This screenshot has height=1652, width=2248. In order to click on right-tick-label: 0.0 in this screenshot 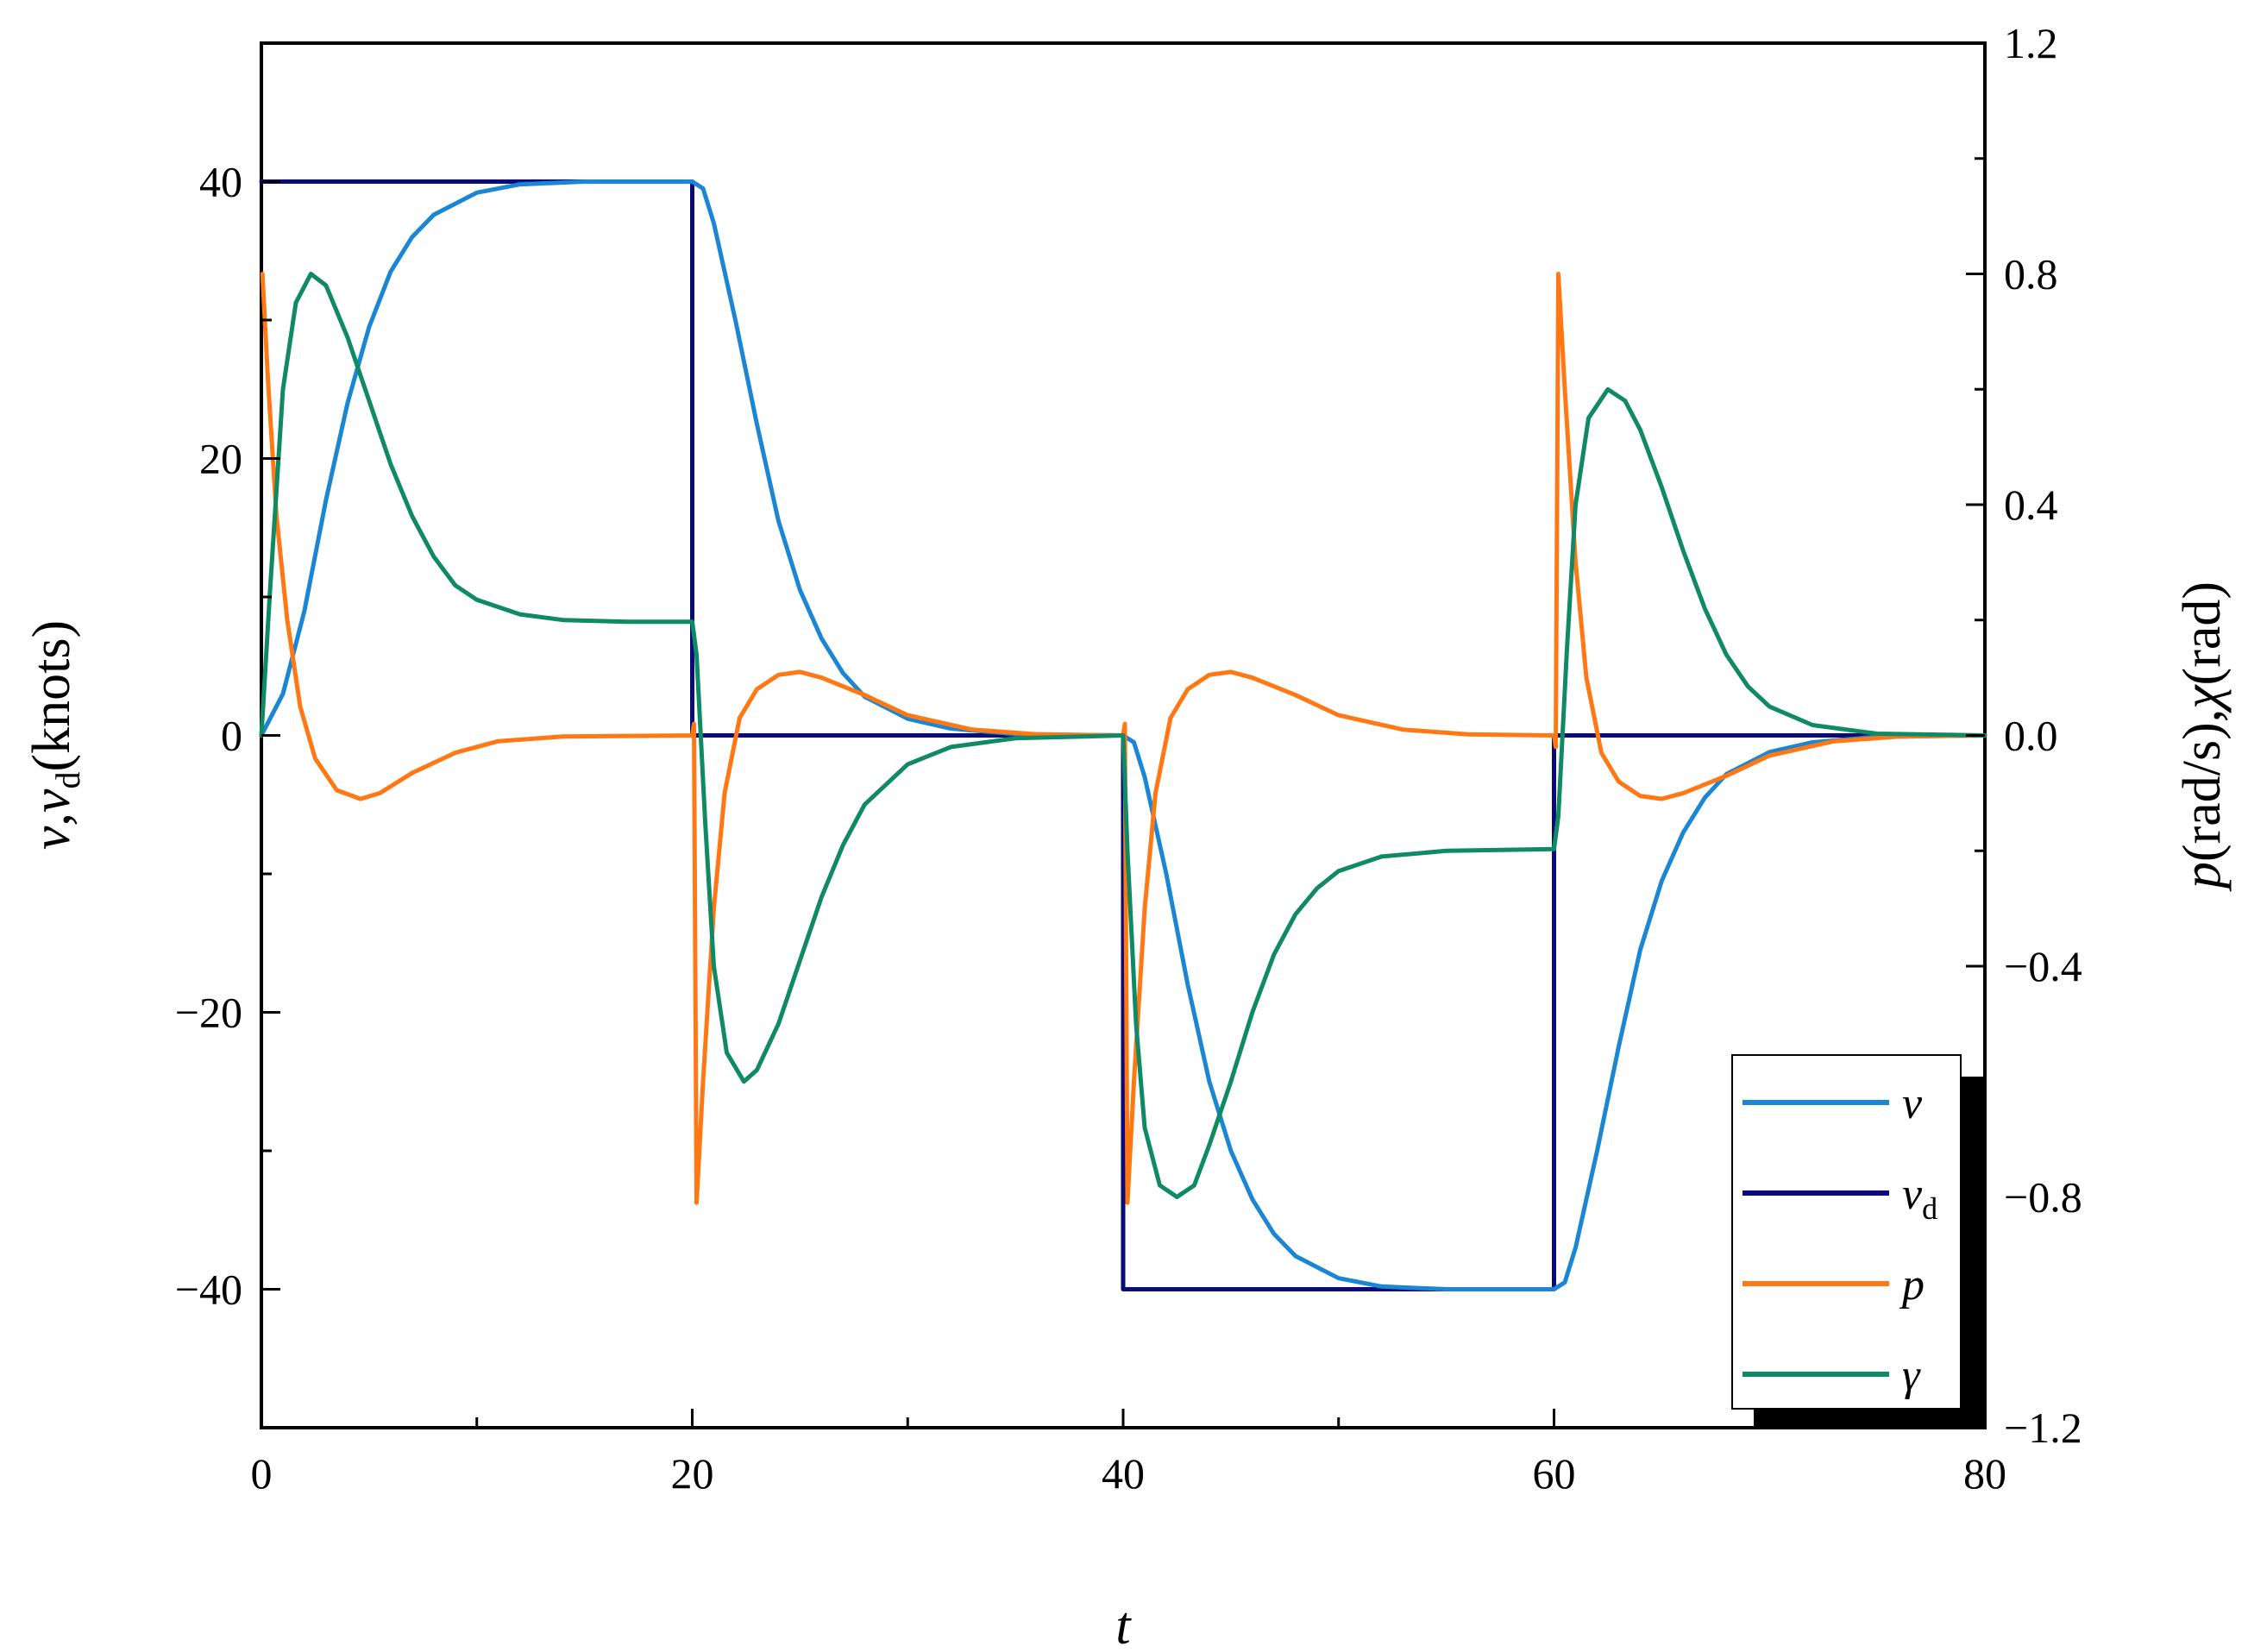, I will do `click(2031, 736)`.